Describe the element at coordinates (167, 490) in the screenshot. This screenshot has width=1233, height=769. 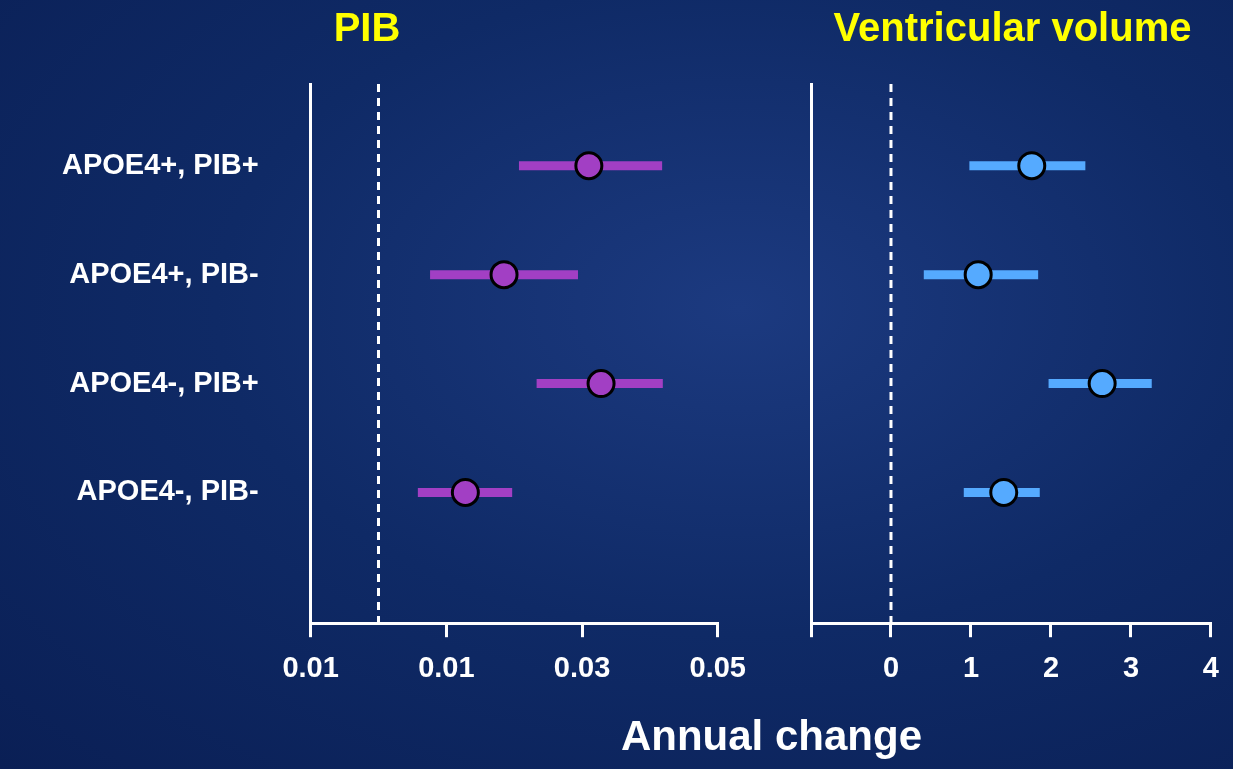
I see `y-tick-label: APOE4-, PIB-` at that location.